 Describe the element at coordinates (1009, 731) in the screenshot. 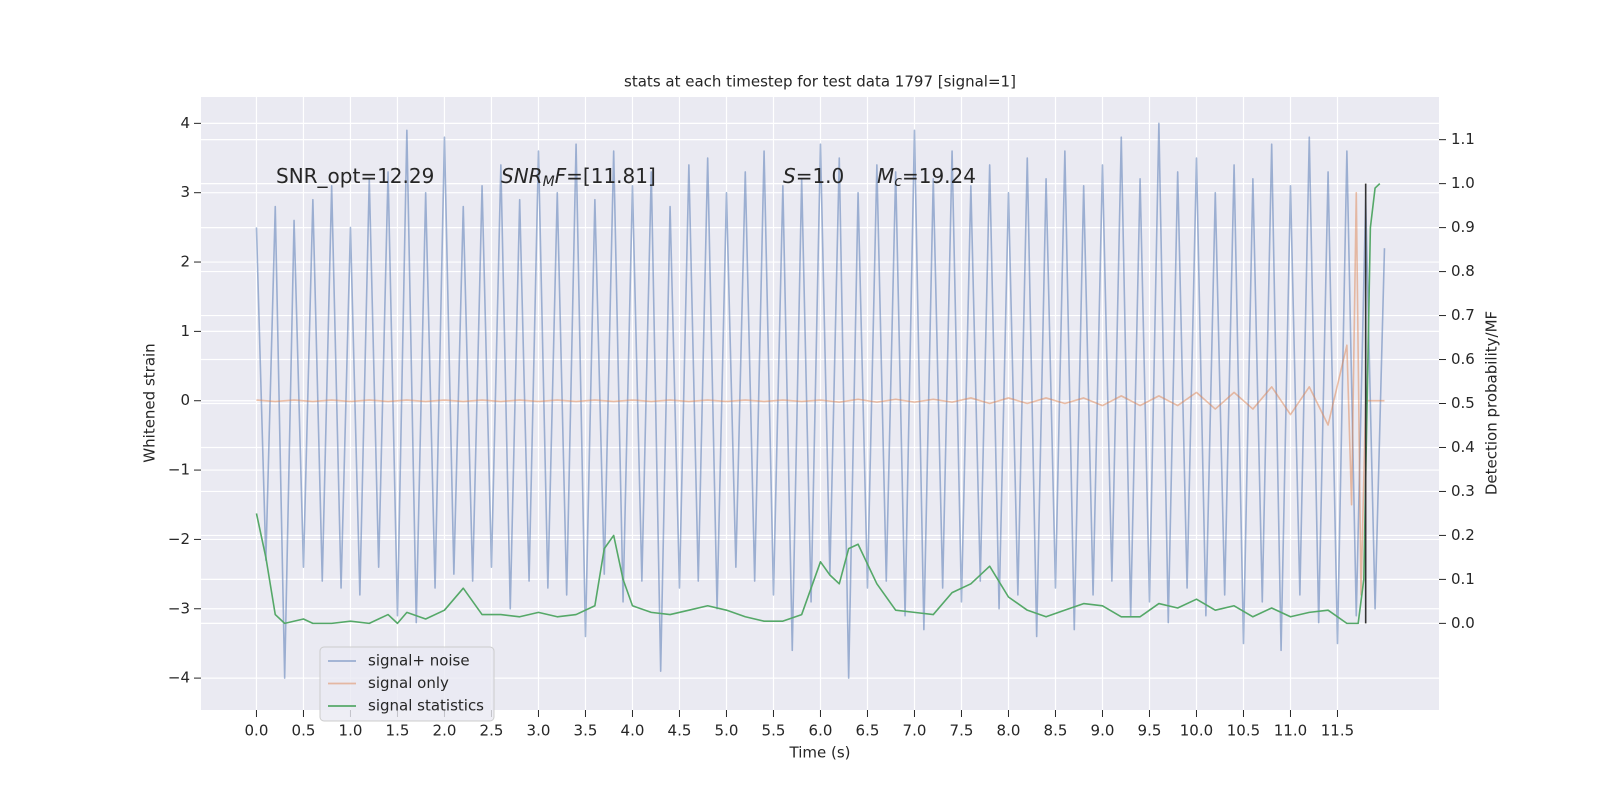

I see `x-tick-label: 8.0` at that location.